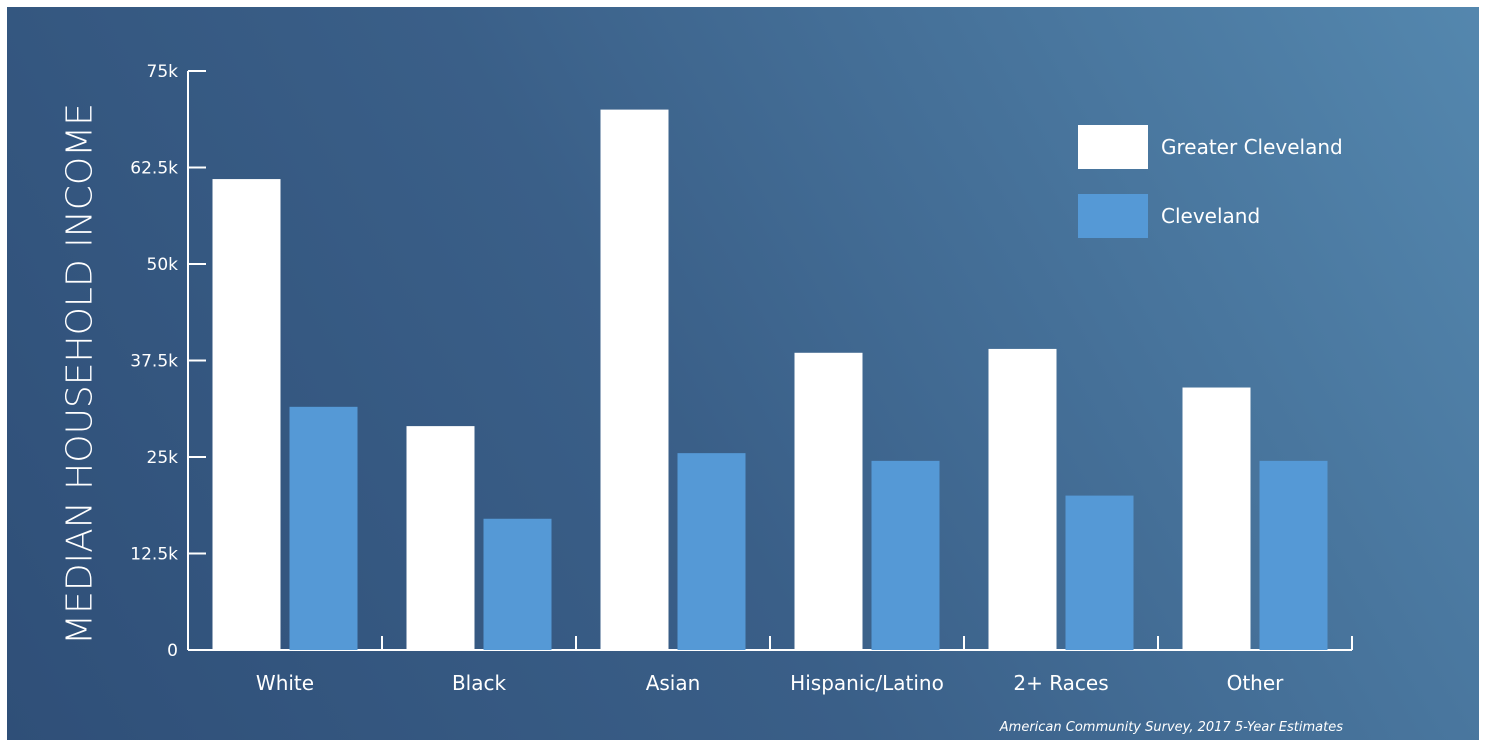 This screenshot has width=1486, height=747. Describe the element at coordinates (154, 555) in the screenshot. I see `y-tick-label: 12.5k` at that location.